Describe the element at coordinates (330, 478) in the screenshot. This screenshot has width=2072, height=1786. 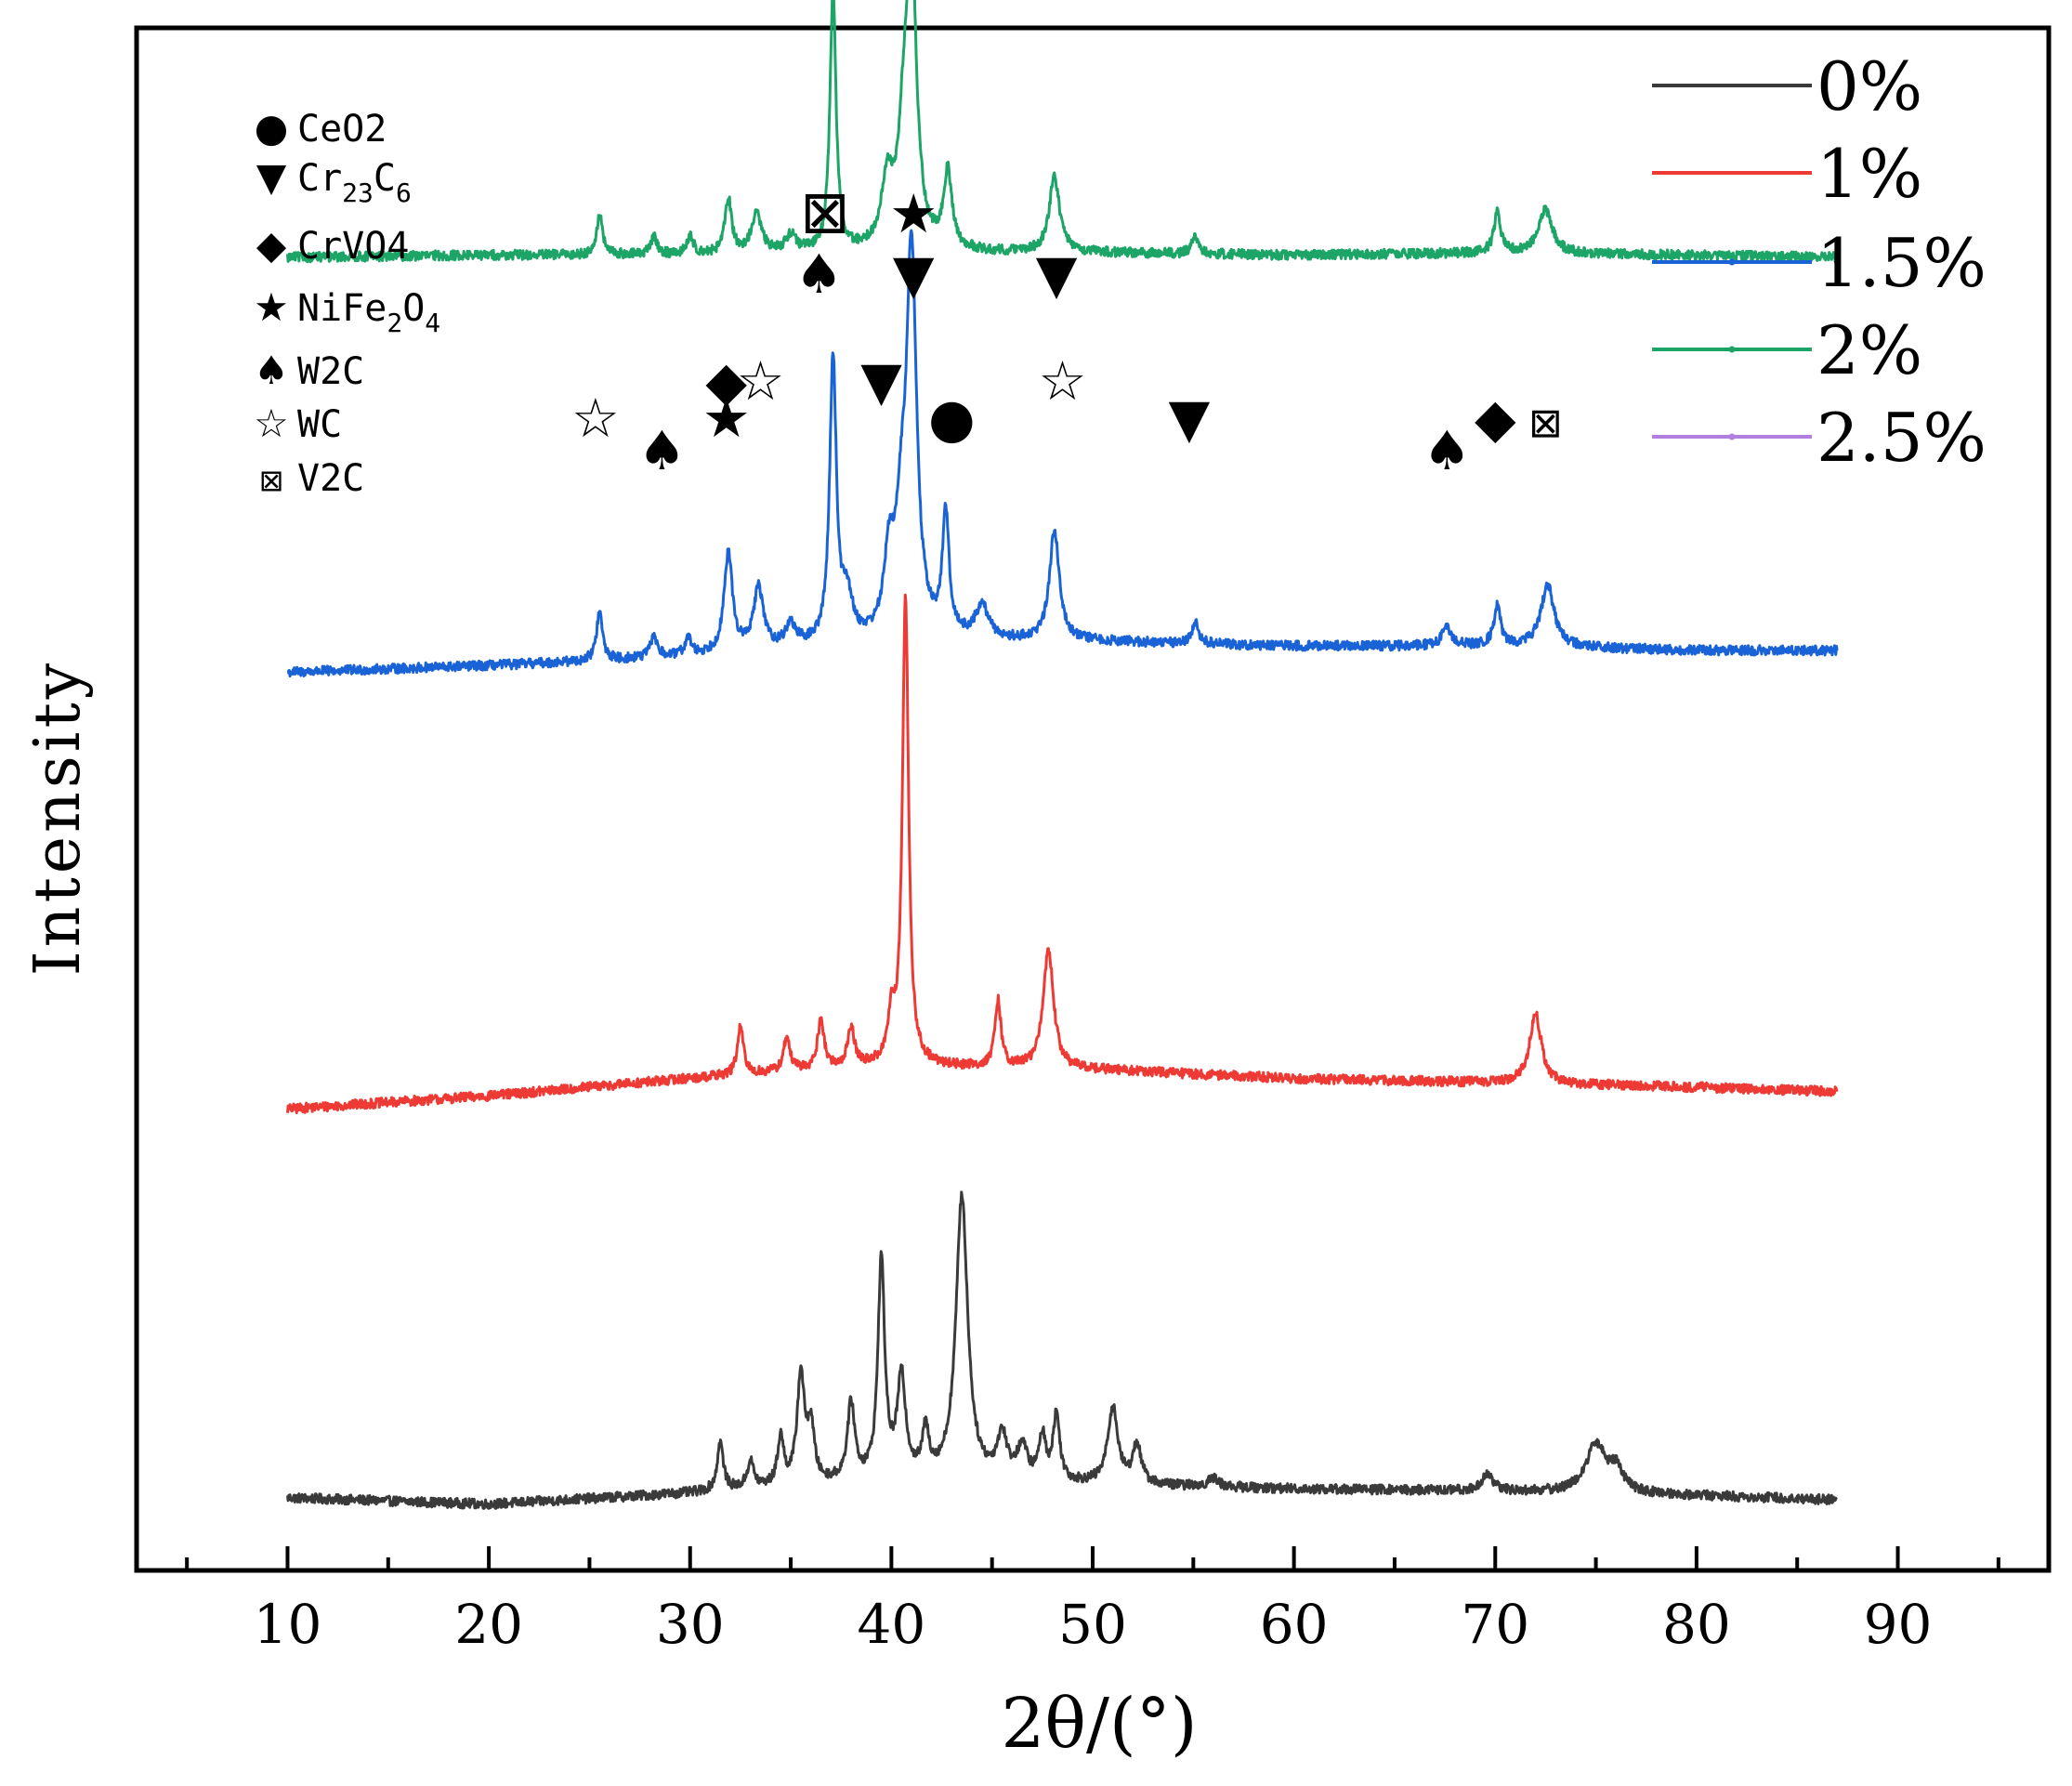
I see `phase-legend-label: V2C` at that location.